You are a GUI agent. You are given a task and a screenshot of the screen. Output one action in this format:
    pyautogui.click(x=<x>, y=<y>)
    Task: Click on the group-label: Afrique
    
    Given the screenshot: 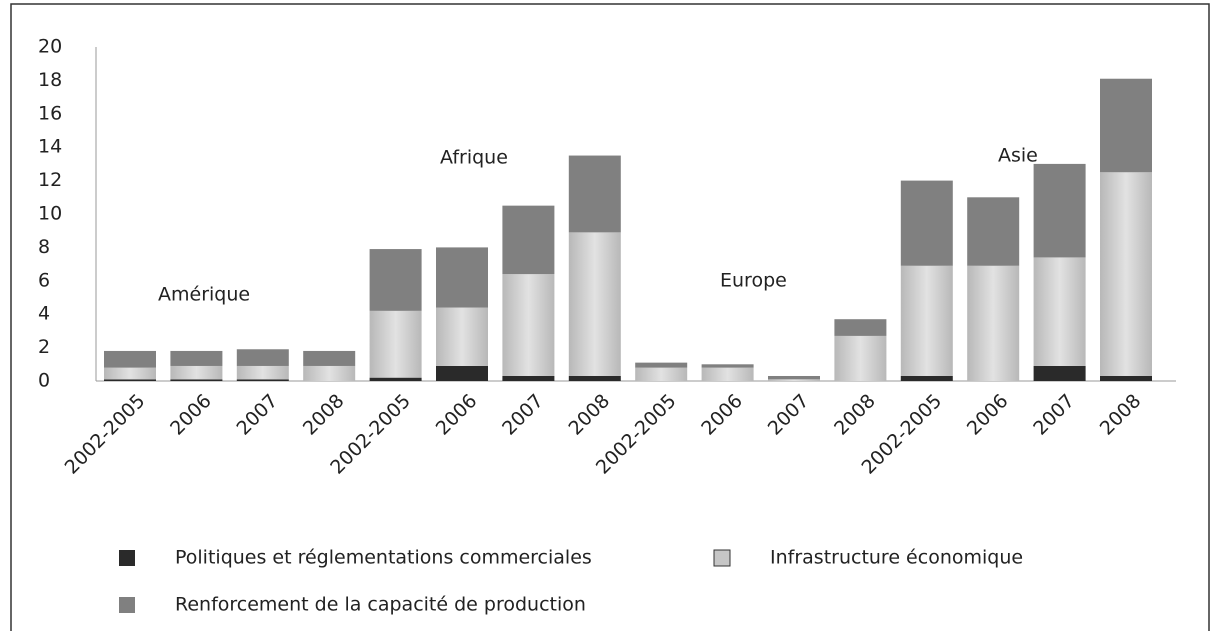 What is the action you would take?
    pyautogui.click(x=474, y=158)
    